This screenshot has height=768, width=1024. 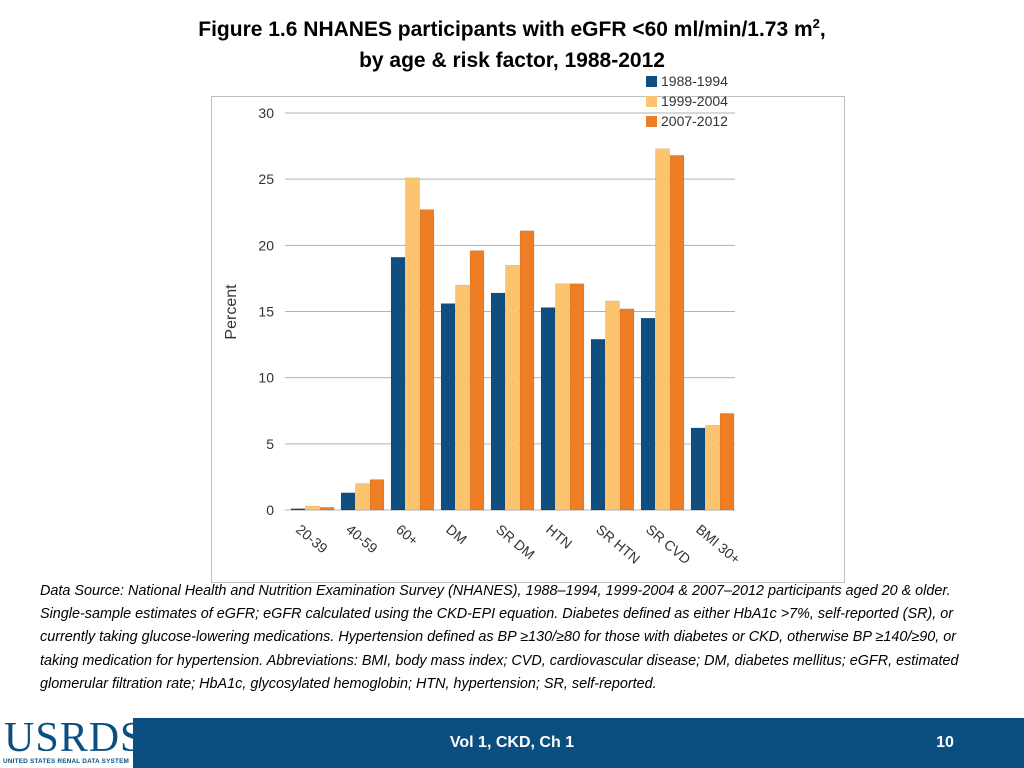 What do you see at coordinates (694, 81) in the screenshot?
I see `legend-label: 1988-1994` at bounding box center [694, 81].